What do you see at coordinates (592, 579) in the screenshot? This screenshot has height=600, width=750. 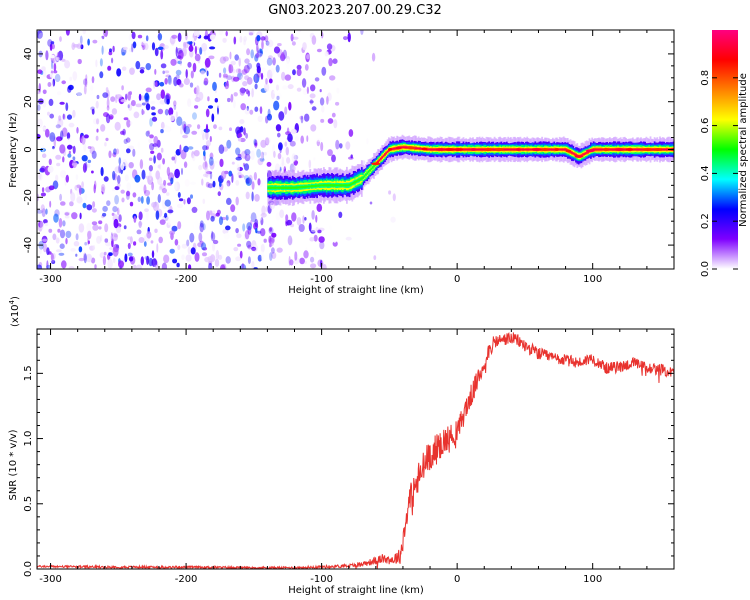 I see `snr-x-tick-label: 100` at bounding box center [592, 579].